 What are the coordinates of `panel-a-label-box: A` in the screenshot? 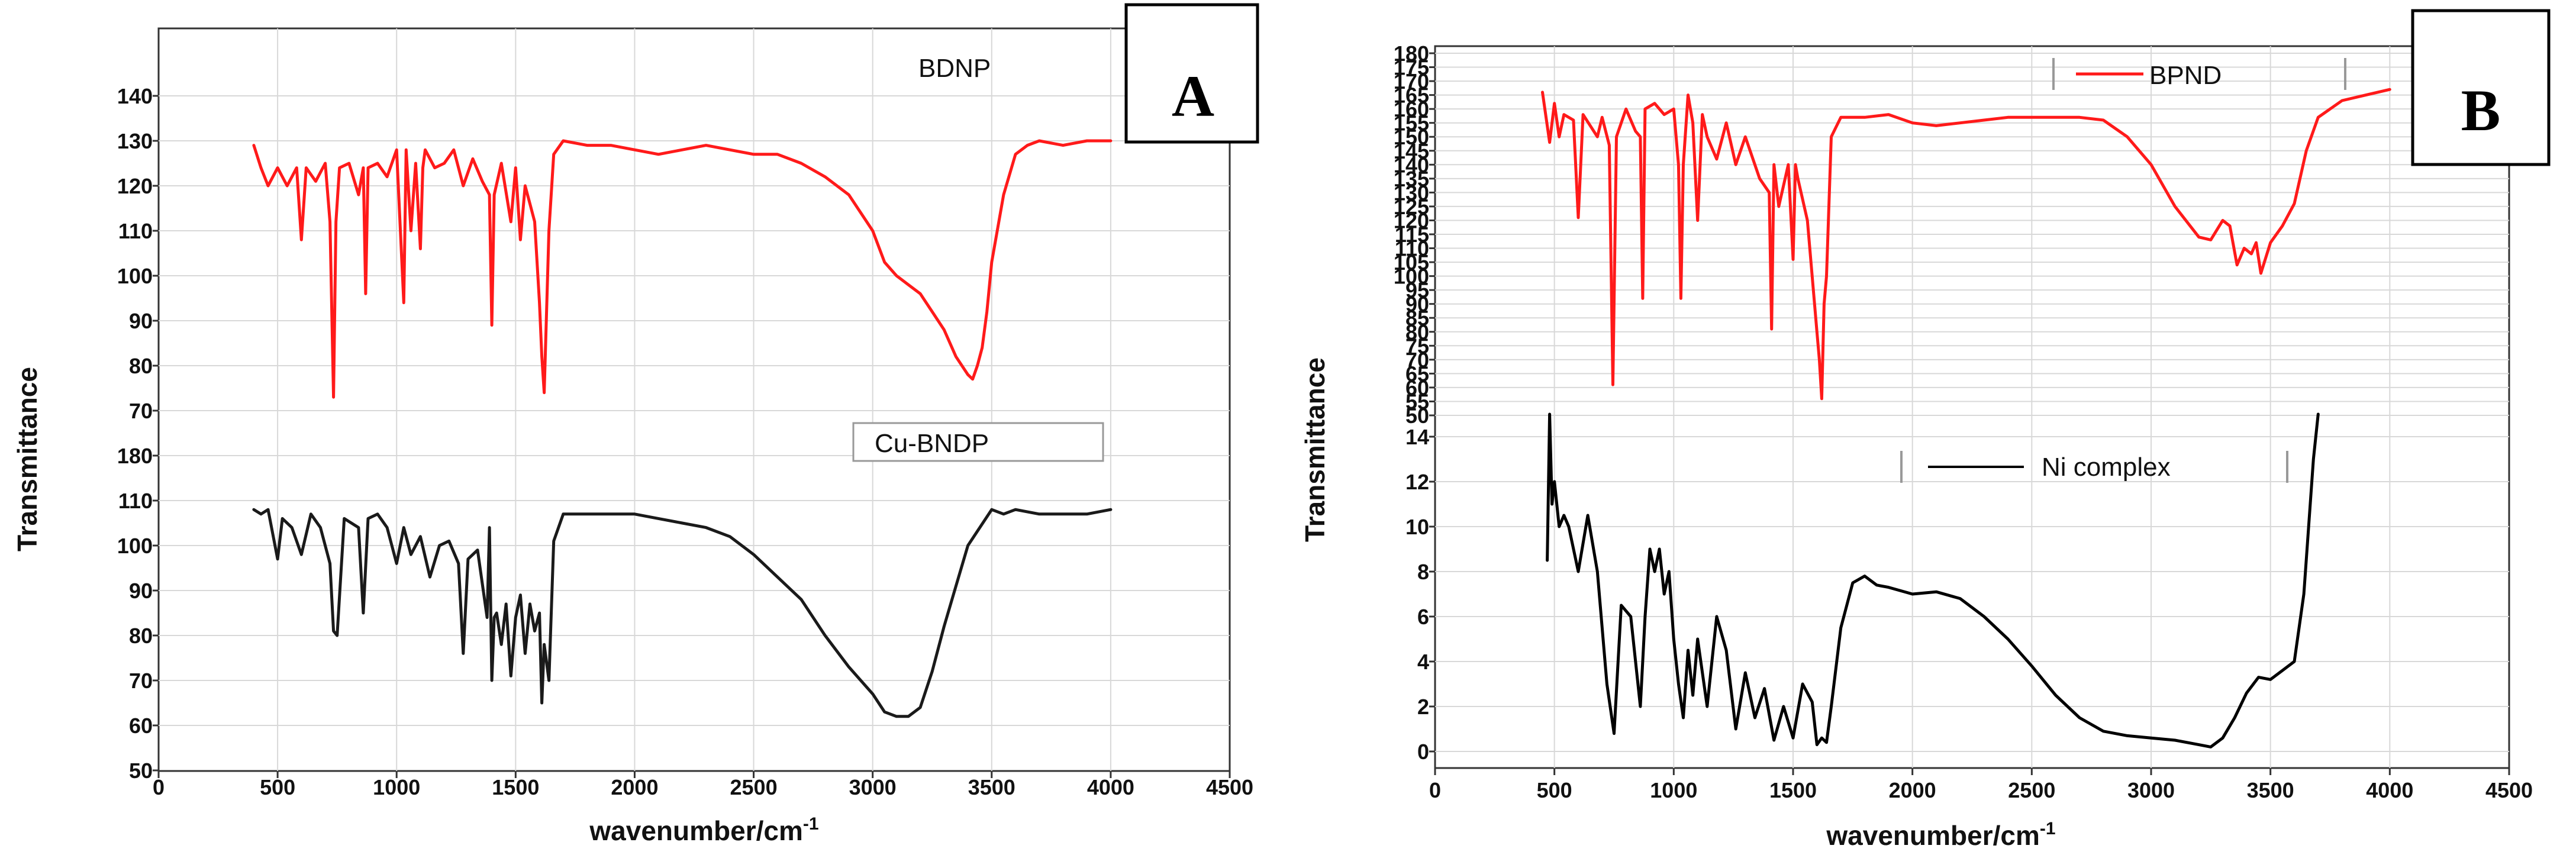 It's located at (1191, 73).